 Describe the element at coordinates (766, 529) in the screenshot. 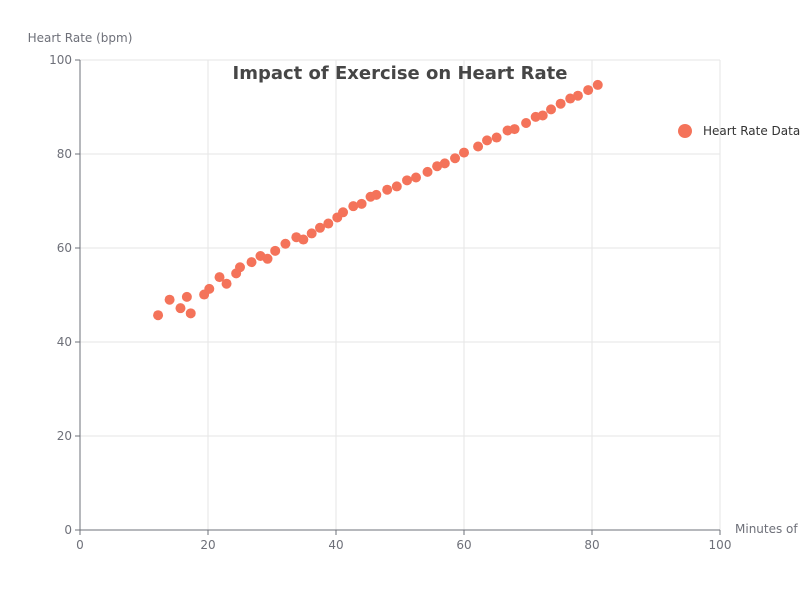

I see `x-axis-title: Minutes of` at that location.